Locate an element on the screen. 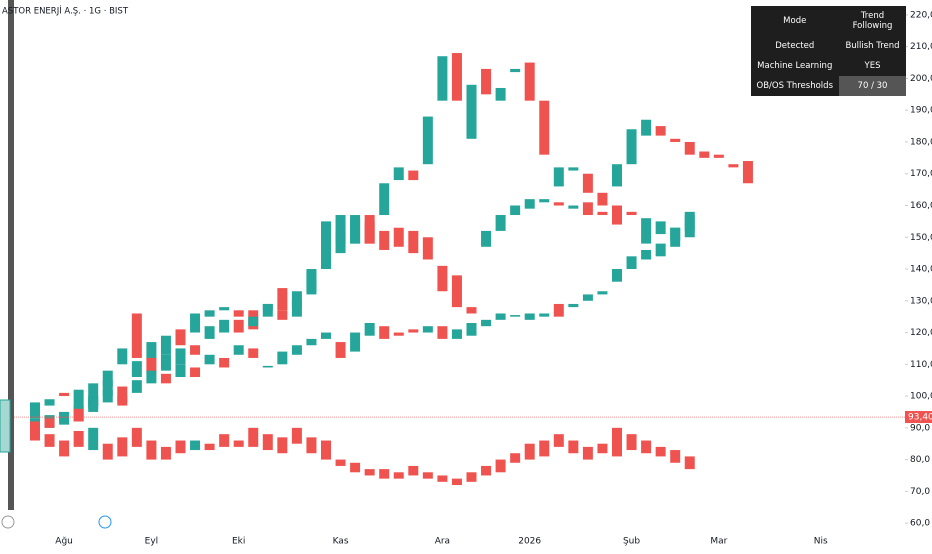  x-tick-label: Kas is located at coordinates (341, 542).